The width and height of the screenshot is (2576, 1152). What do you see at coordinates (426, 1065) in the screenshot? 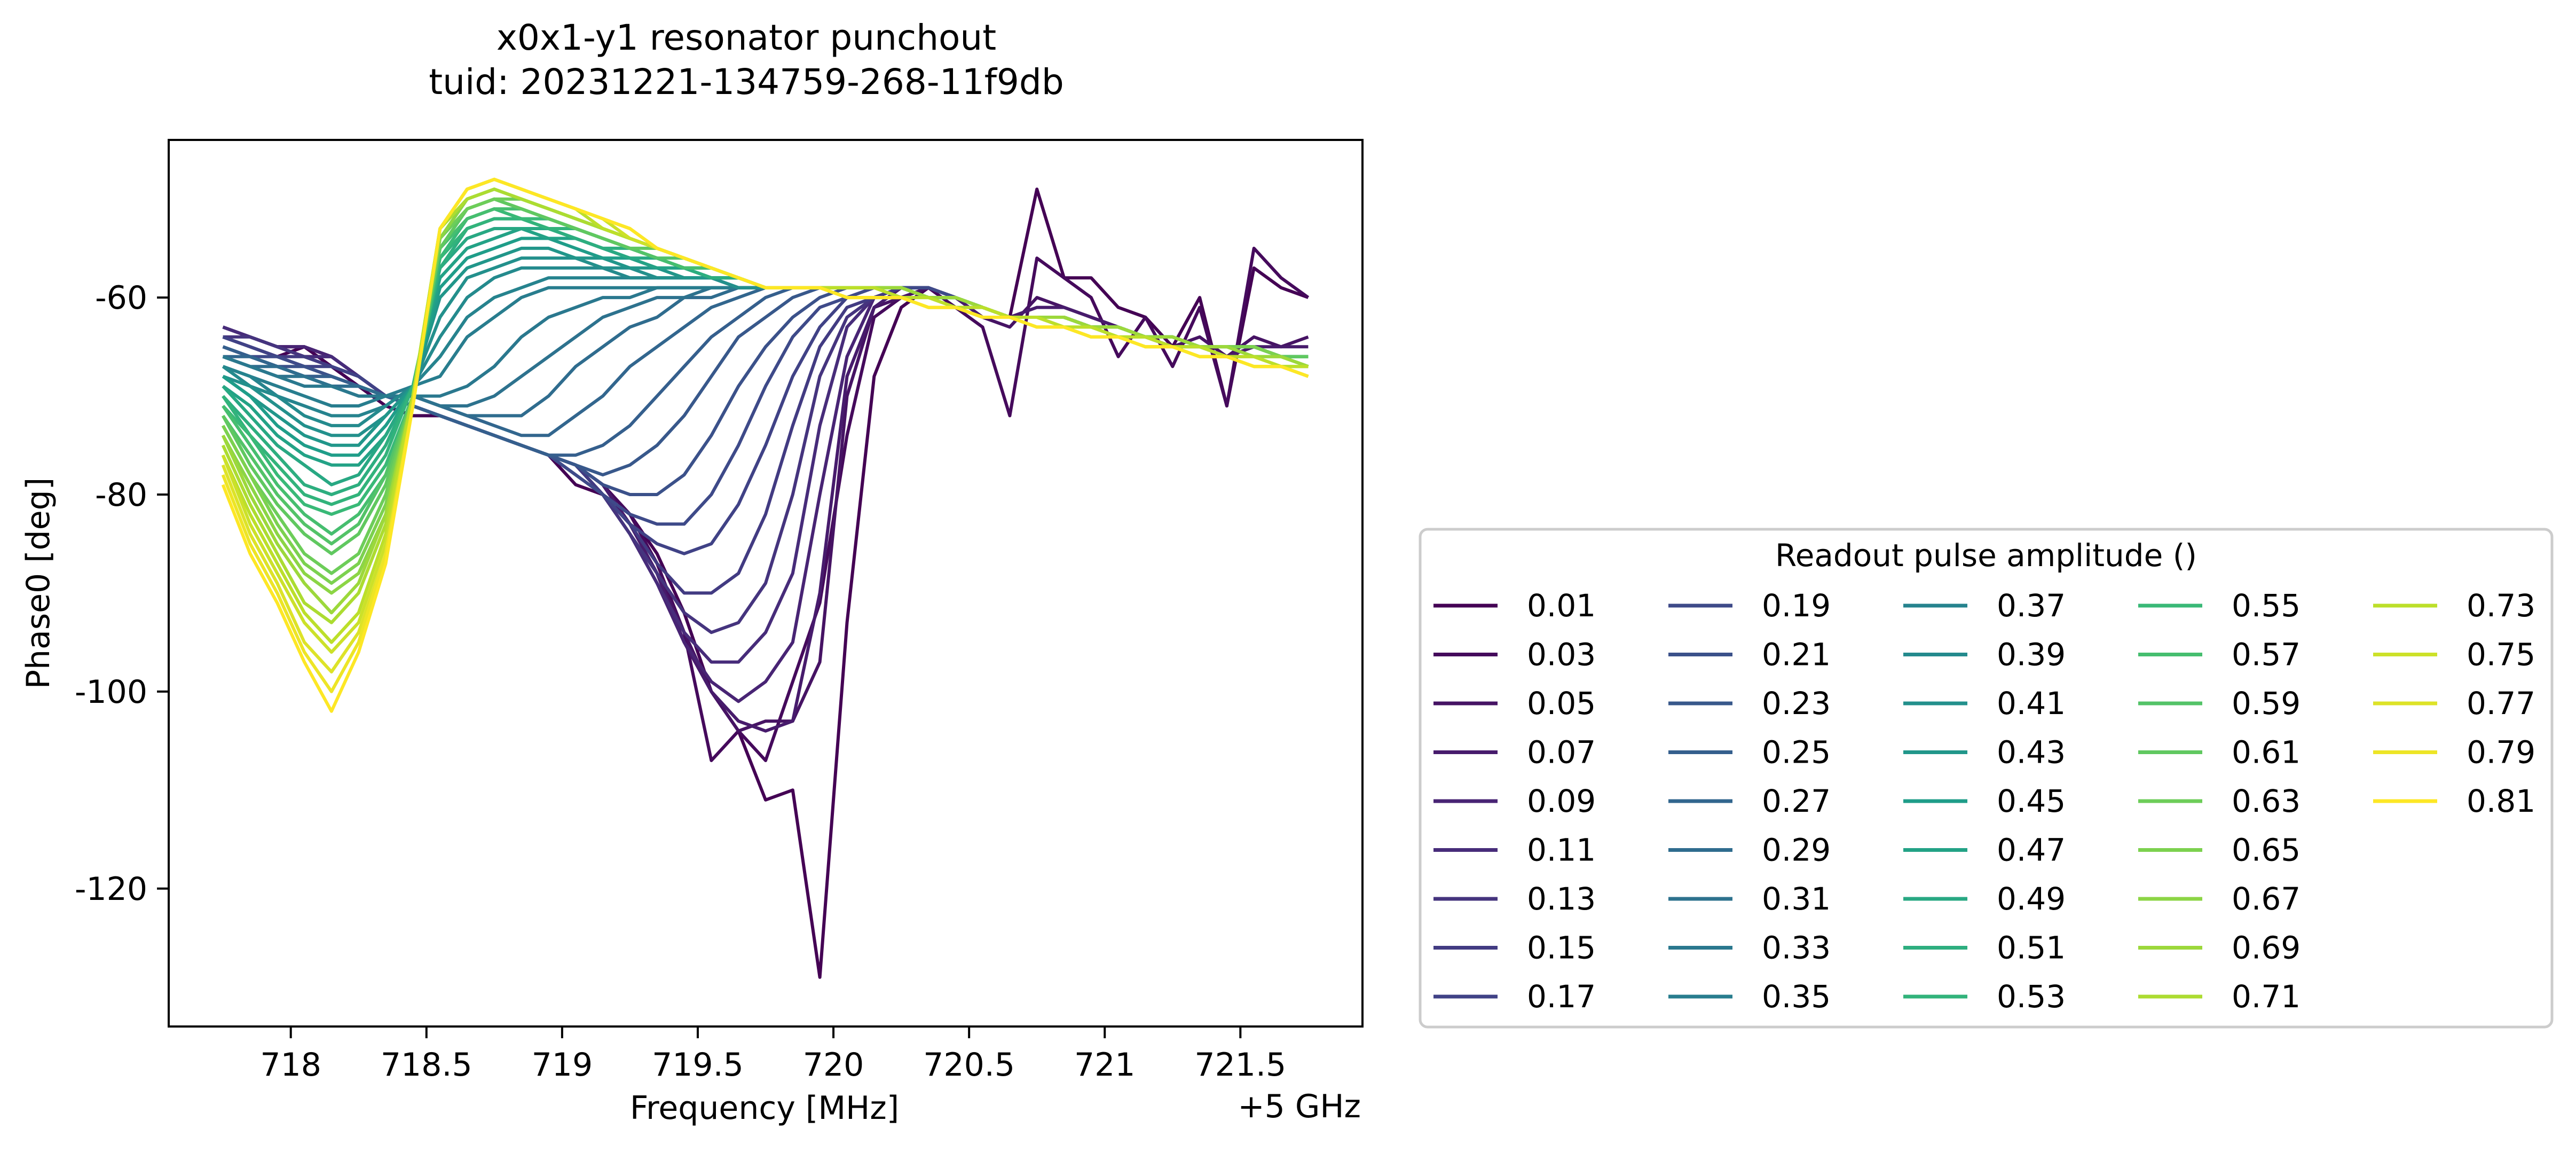
I see `x-tick-label: 718.5` at bounding box center [426, 1065].